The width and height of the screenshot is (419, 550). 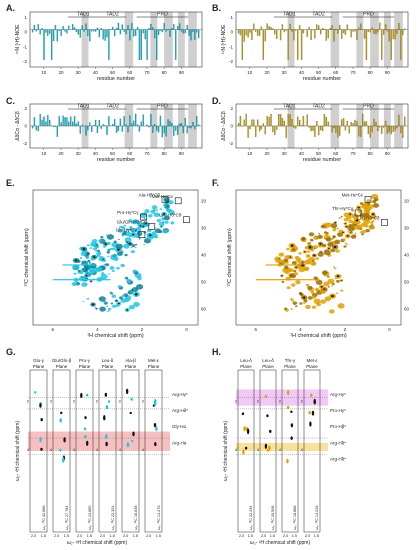 I want to click on right-peak-label: Pro-Hγ*, so click(x=338, y=410).